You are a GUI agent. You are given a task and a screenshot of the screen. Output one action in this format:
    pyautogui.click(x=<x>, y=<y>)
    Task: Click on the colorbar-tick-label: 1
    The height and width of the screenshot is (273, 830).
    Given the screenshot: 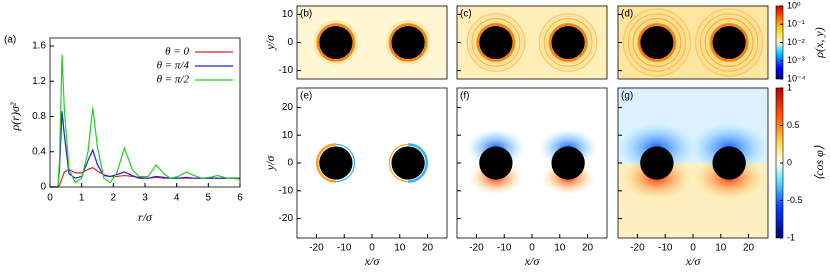 What is the action you would take?
    pyautogui.click(x=789, y=87)
    